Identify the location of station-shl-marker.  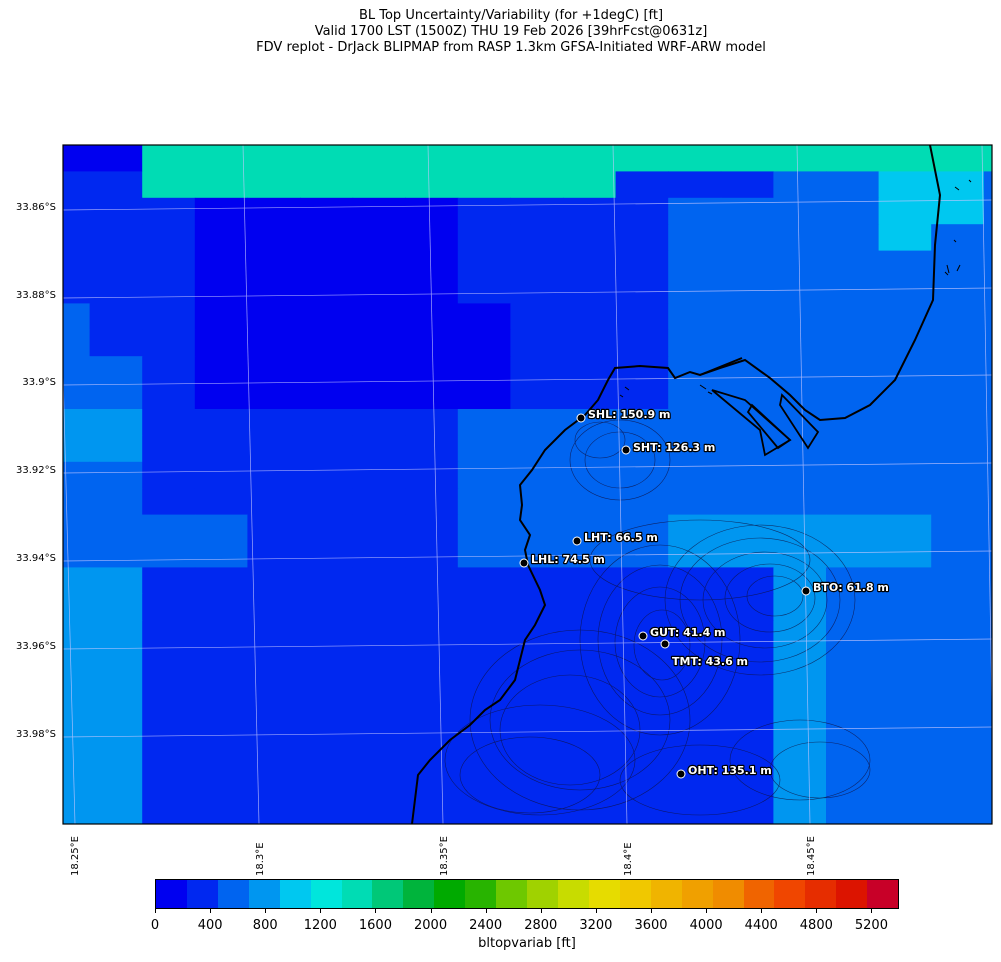
(581, 418).